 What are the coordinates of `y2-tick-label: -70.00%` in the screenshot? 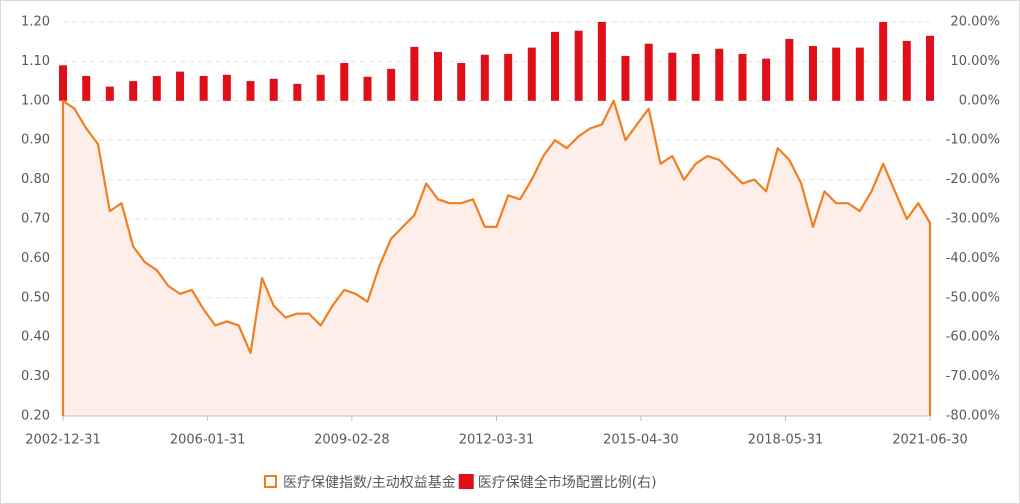 It's located at (973, 376).